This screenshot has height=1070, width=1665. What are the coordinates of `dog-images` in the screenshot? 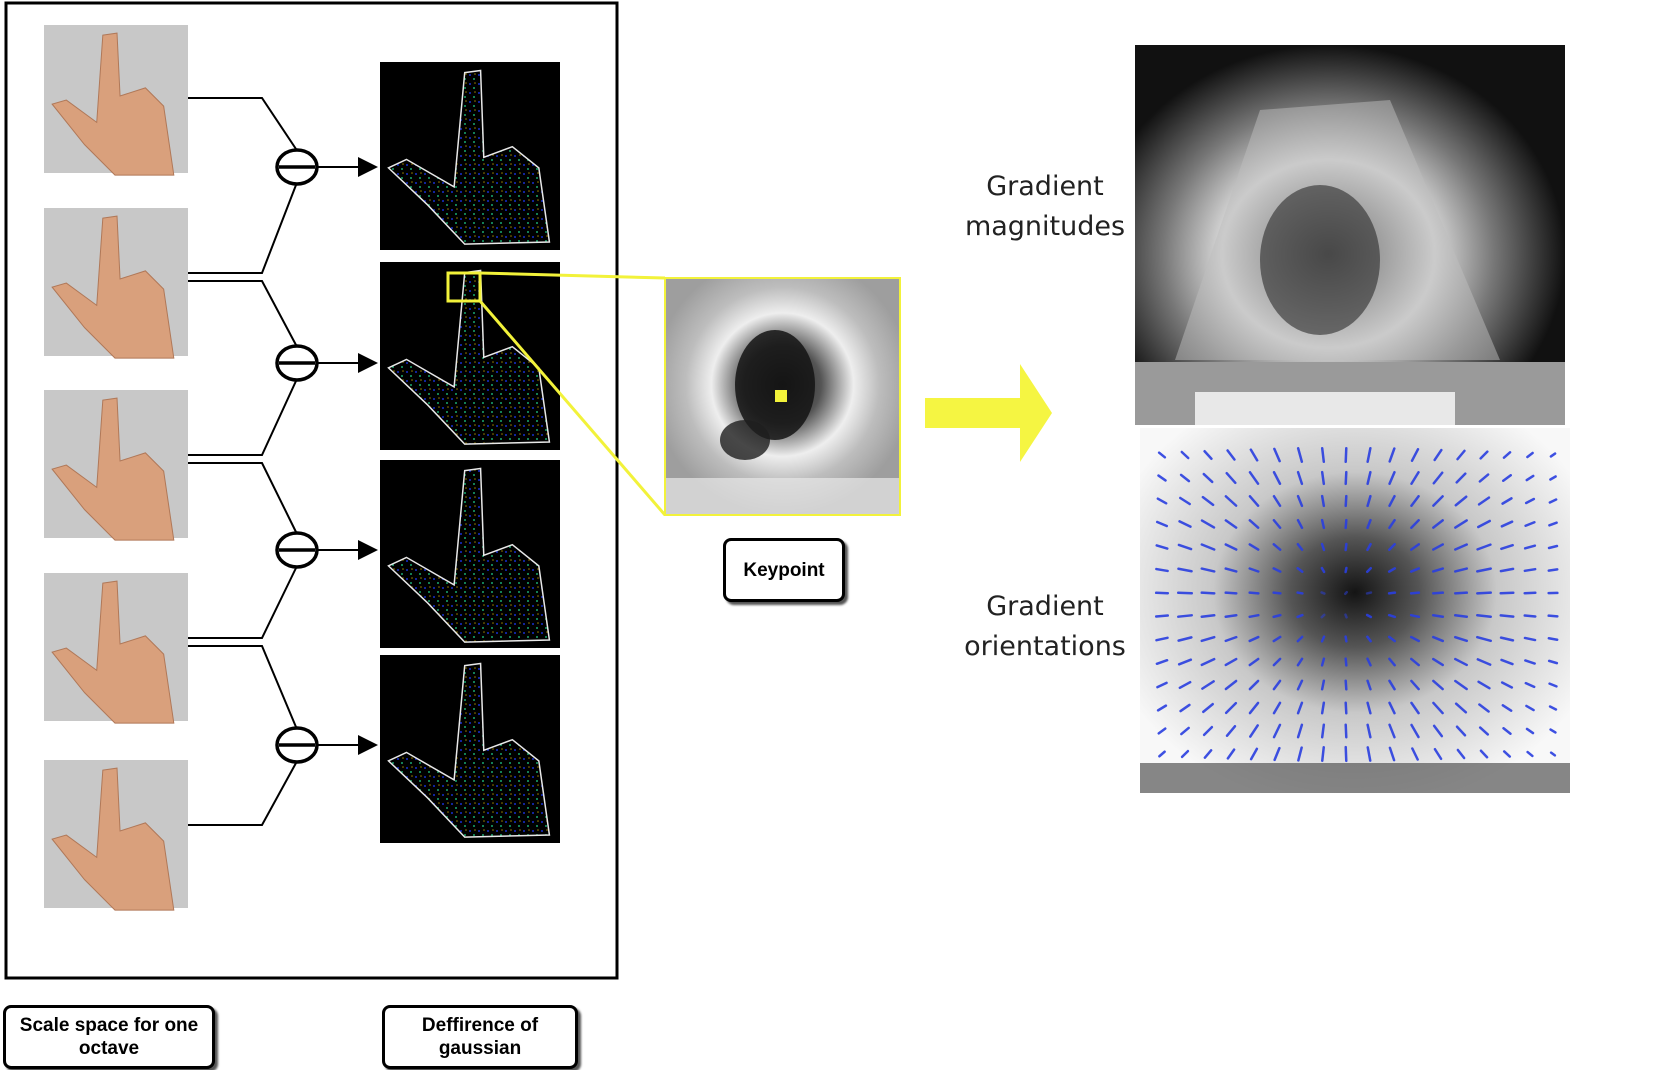 It's located at (470, 452).